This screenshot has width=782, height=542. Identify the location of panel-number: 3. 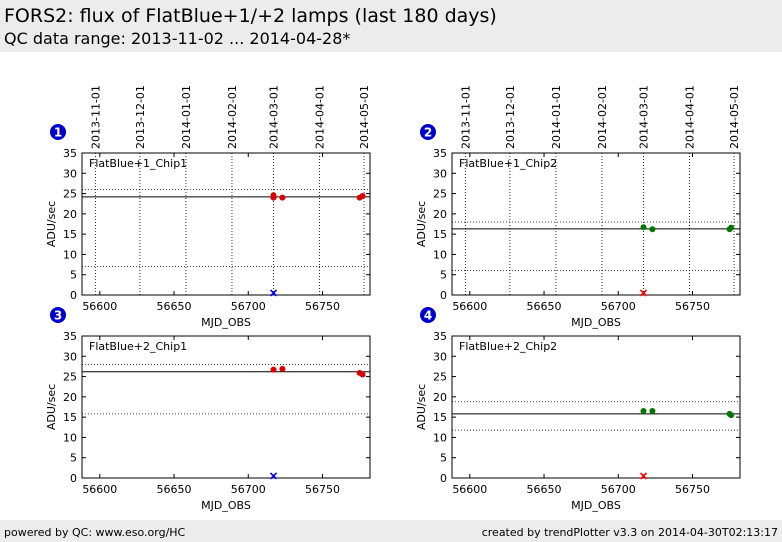
(58, 316).